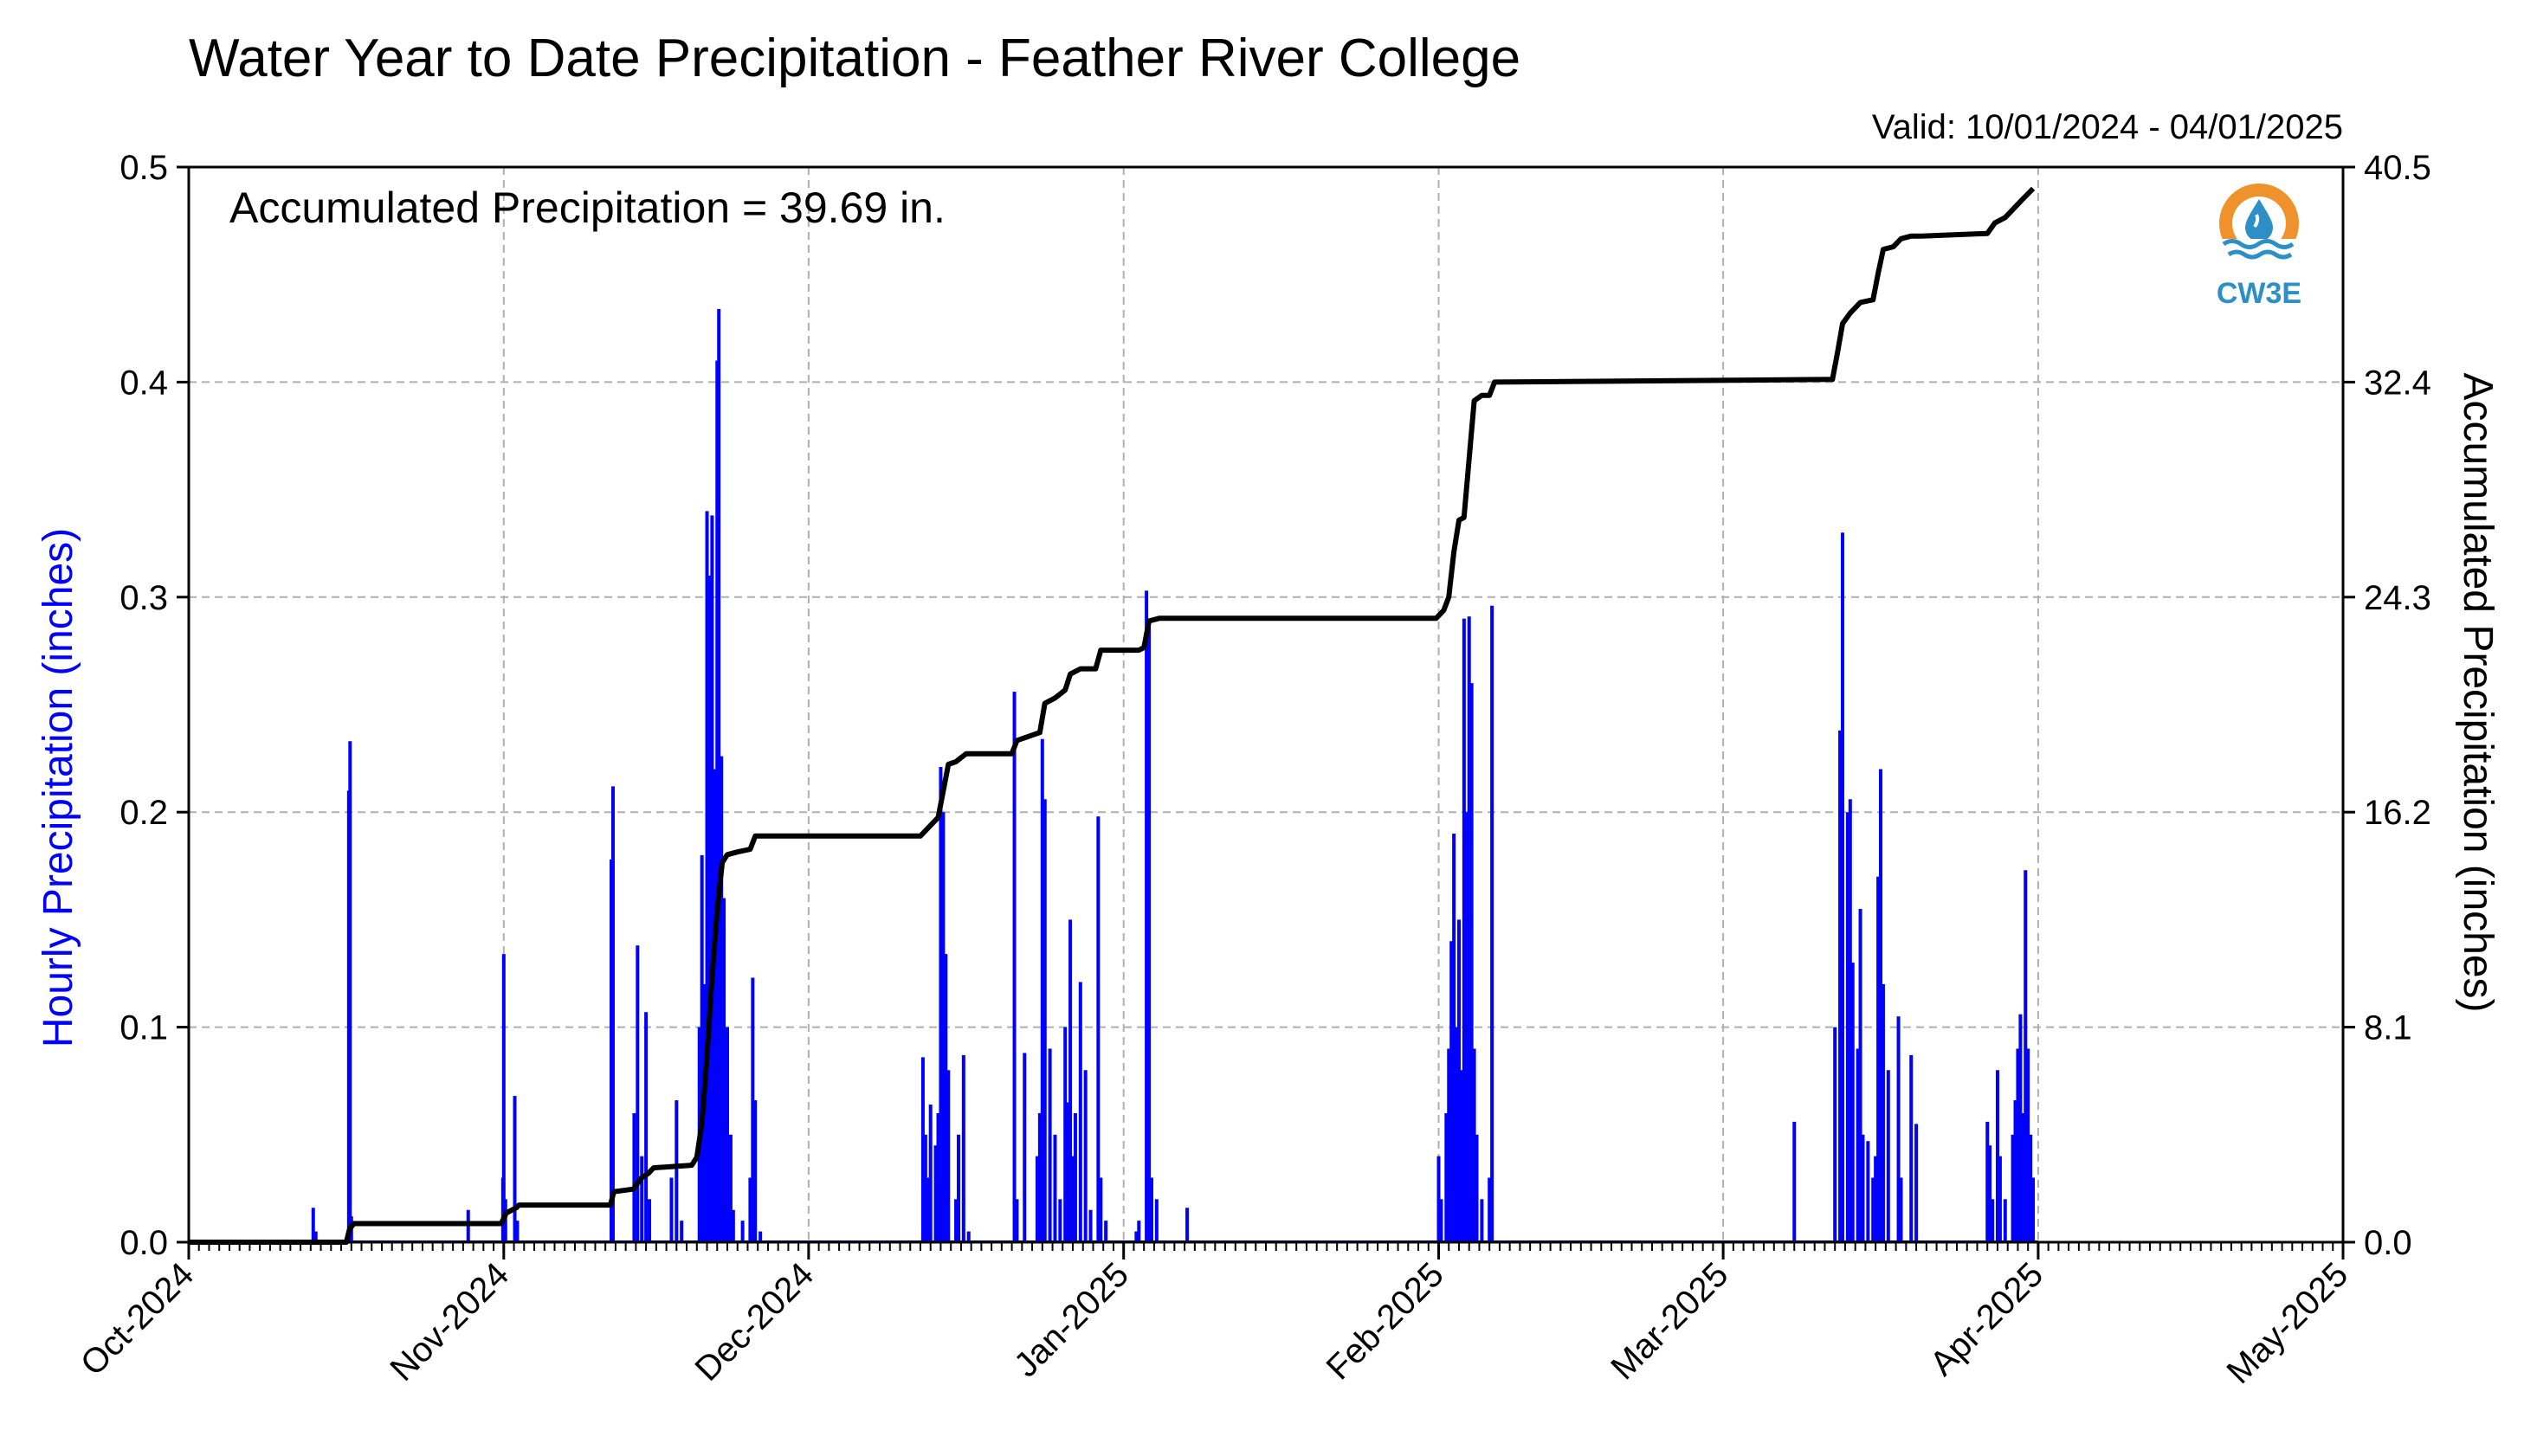 This screenshot has height=1456, width=2524. I want to click on right-axis-title: Accumulated Precipitation (inches), so click(2478, 692).